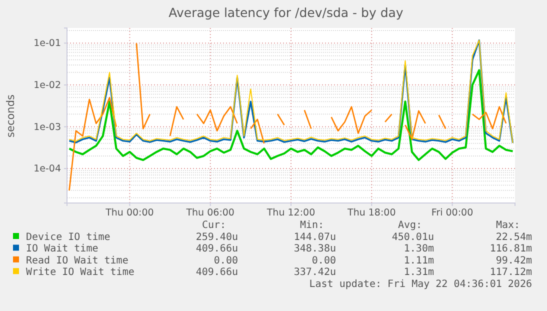 Image resolution: width=547 pixels, height=311 pixels. What do you see at coordinates (291, 213) in the screenshot?
I see `x-tick-label: Thu 12:00` at bounding box center [291, 213].